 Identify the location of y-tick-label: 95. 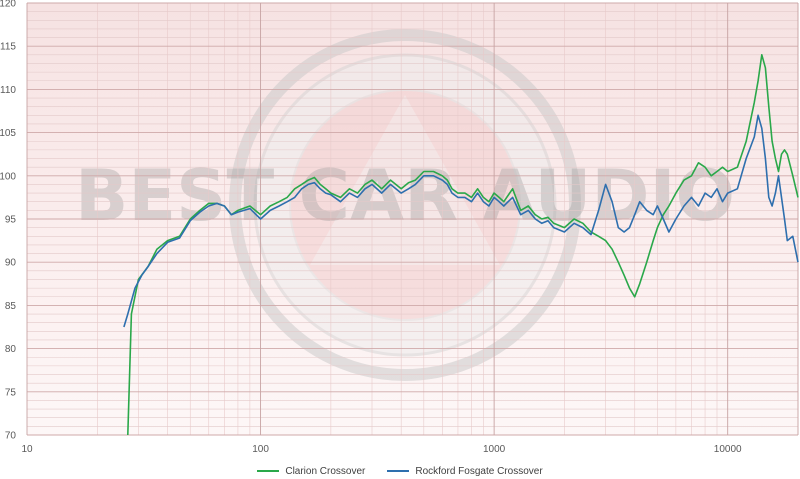
(11, 220).